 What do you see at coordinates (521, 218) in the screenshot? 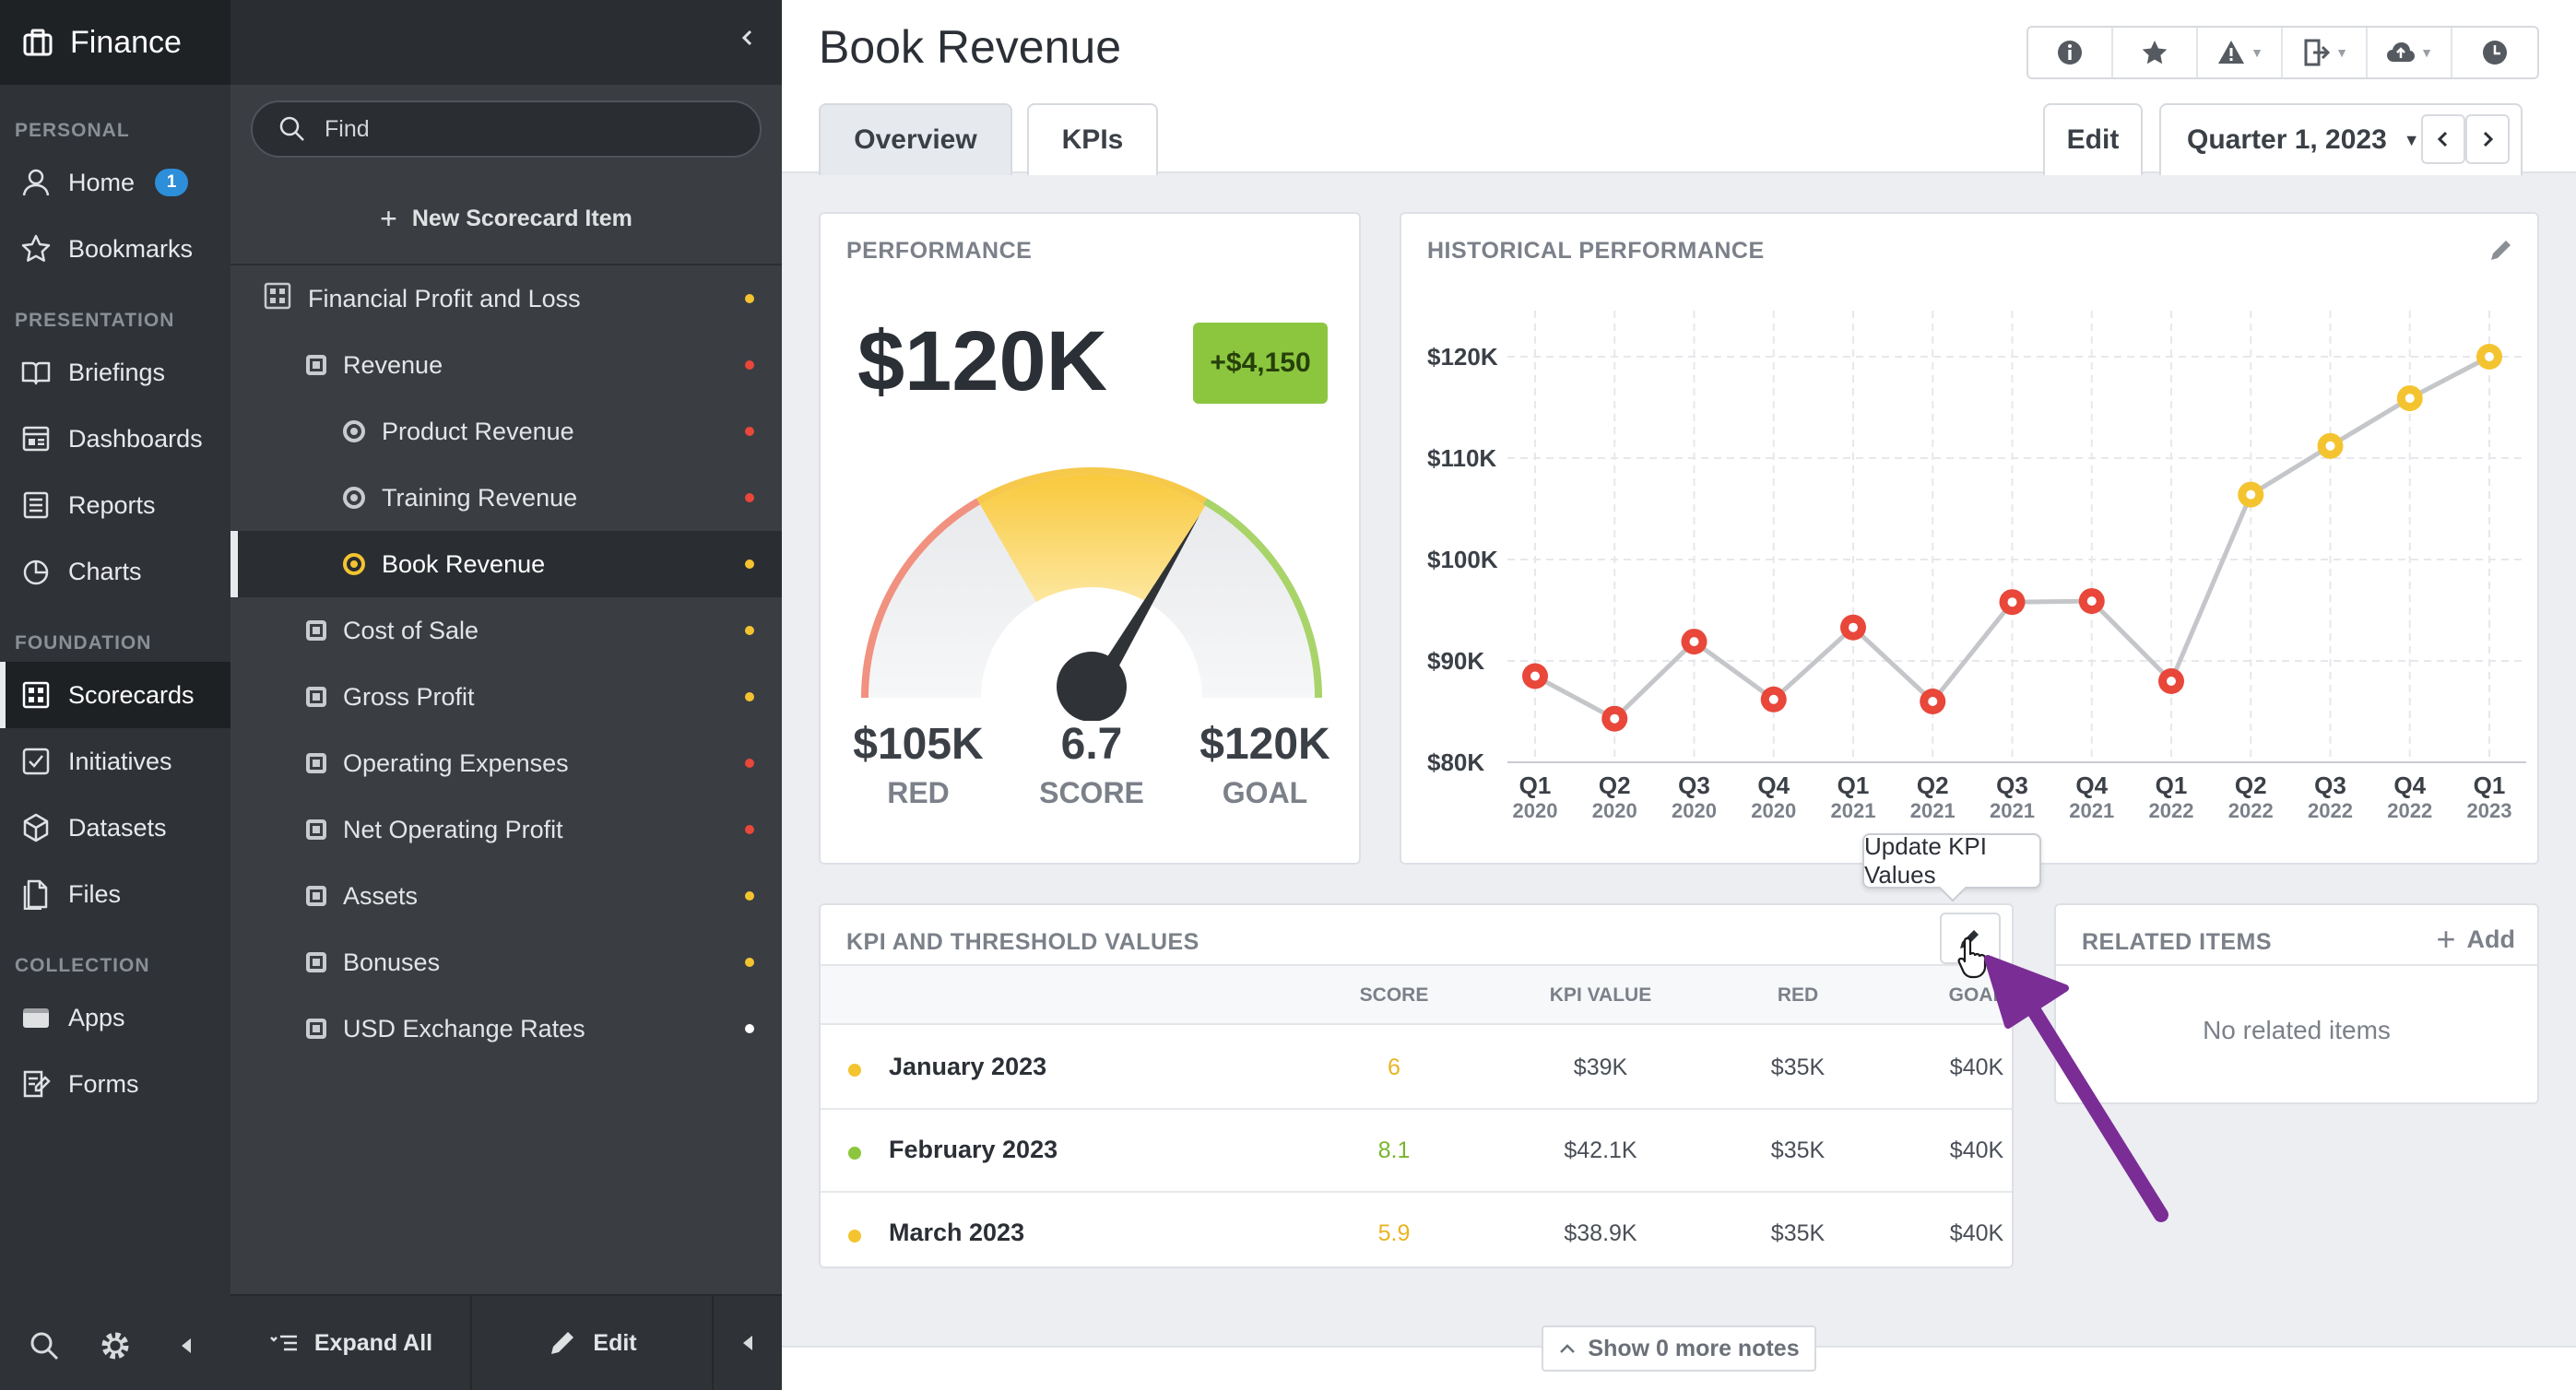
I see `new-item-label: New Scorecard Item` at bounding box center [521, 218].